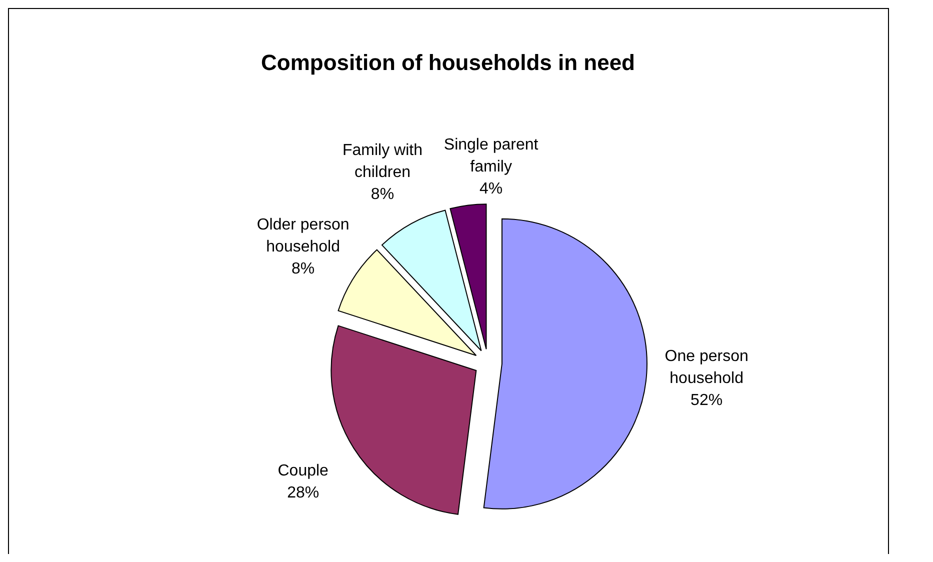  Describe the element at coordinates (382, 162) in the screenshot. I see `slice-label: Family with children` at that location.